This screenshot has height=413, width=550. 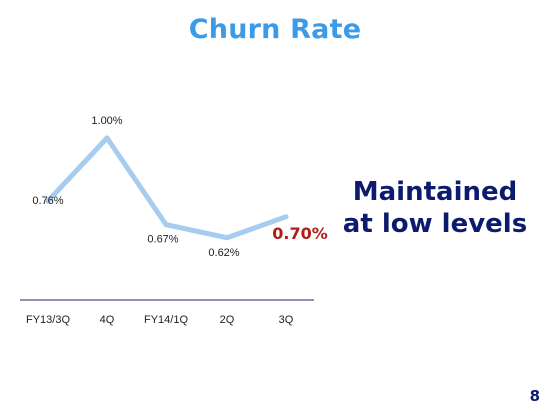 I want to click on data-label-4: 0.62%, so click(x=223, y=253).